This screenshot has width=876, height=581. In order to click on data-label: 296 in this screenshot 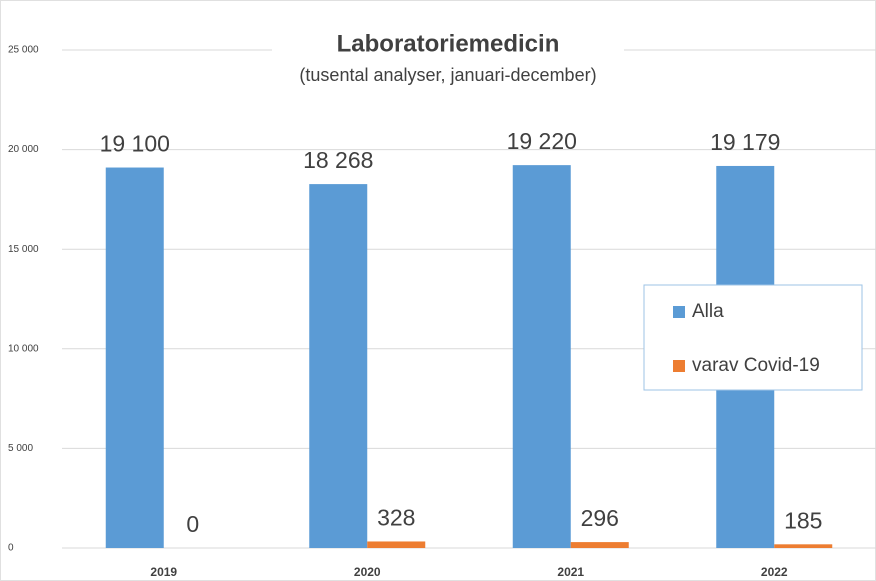, I will do `click(600, 518)`.